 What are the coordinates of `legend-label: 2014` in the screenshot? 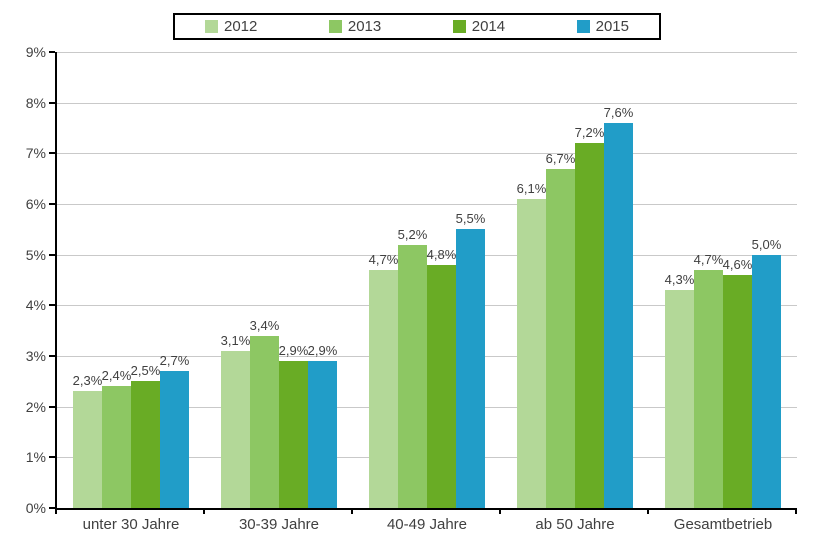 It's located at (488, 26).